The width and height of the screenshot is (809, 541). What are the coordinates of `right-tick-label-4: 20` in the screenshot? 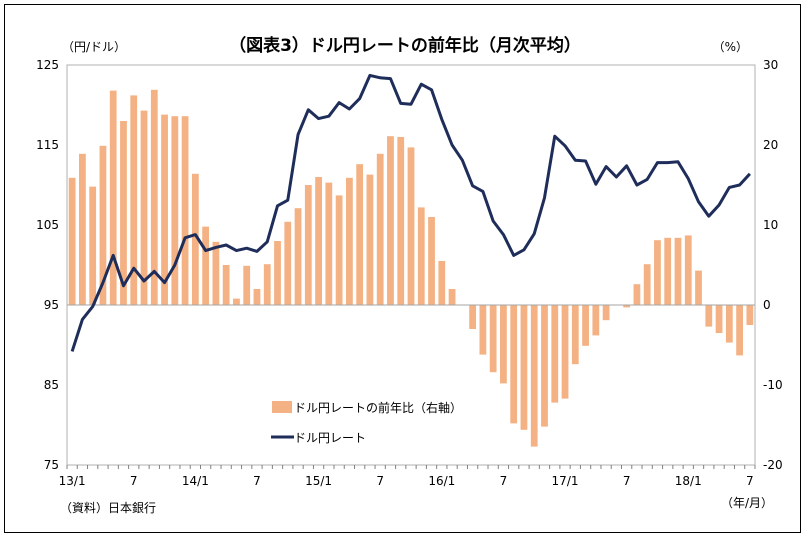 It's located at (770, 145).